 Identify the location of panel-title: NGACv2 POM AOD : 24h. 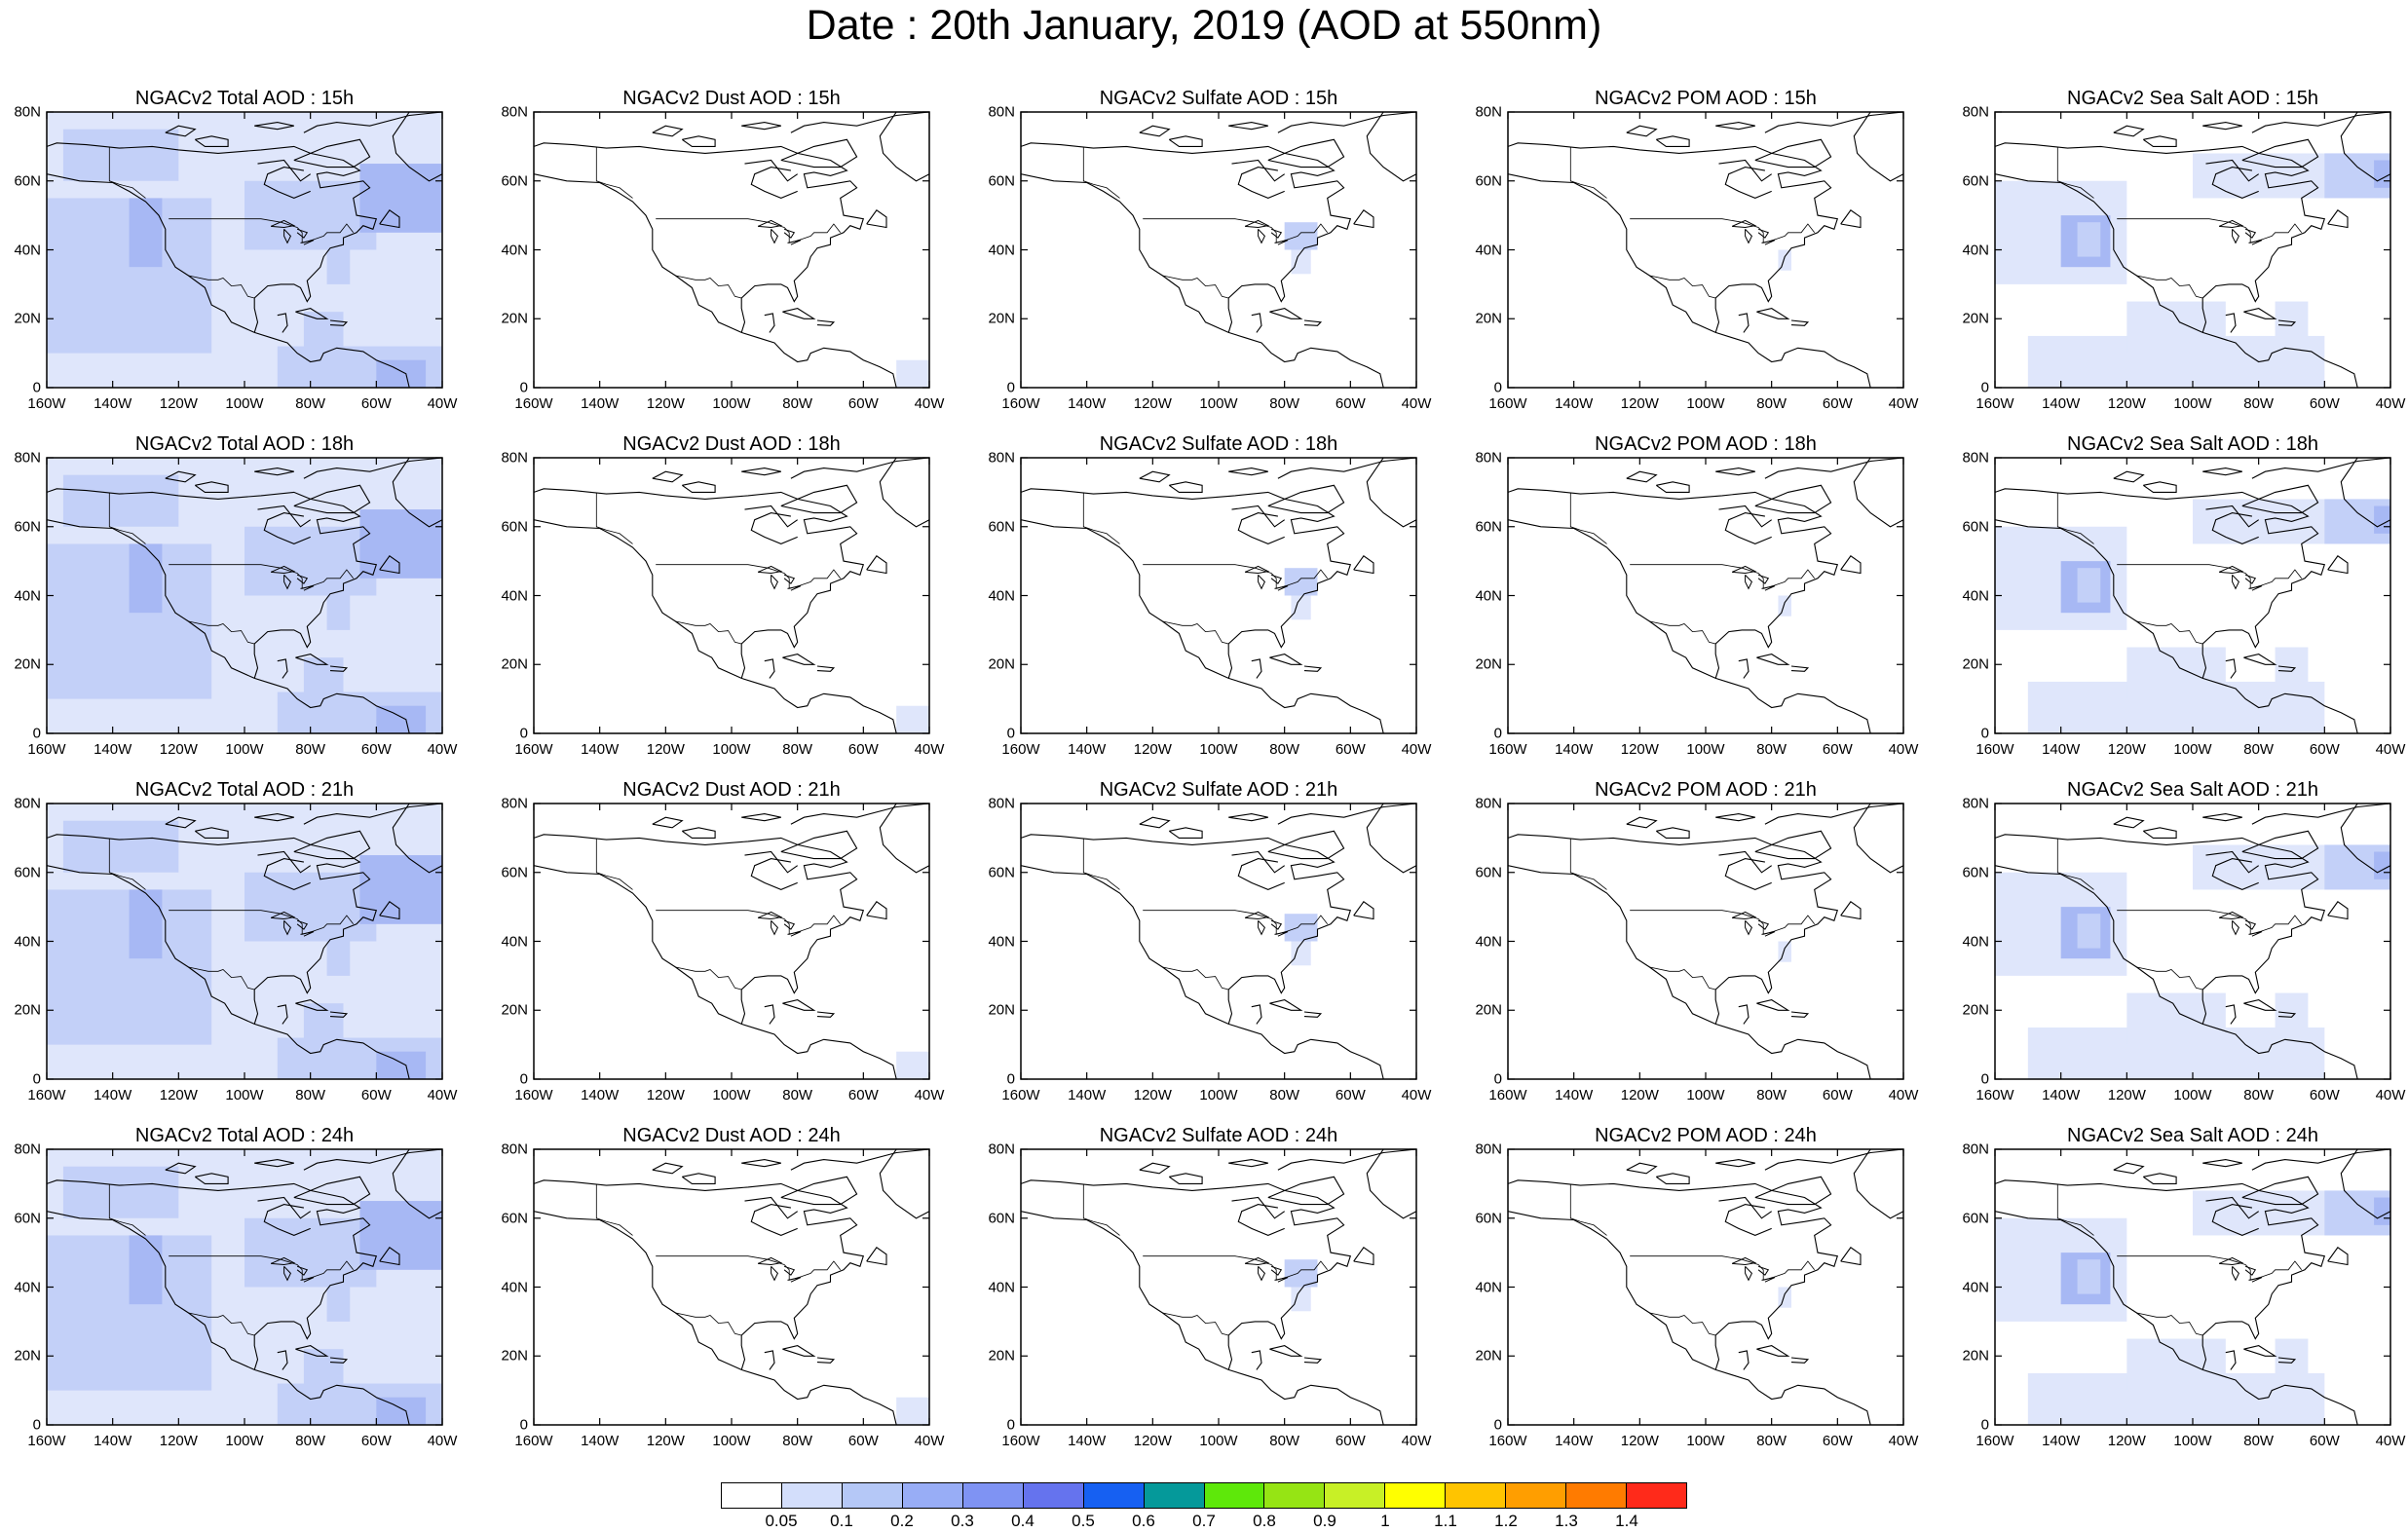
(1706, 1135).